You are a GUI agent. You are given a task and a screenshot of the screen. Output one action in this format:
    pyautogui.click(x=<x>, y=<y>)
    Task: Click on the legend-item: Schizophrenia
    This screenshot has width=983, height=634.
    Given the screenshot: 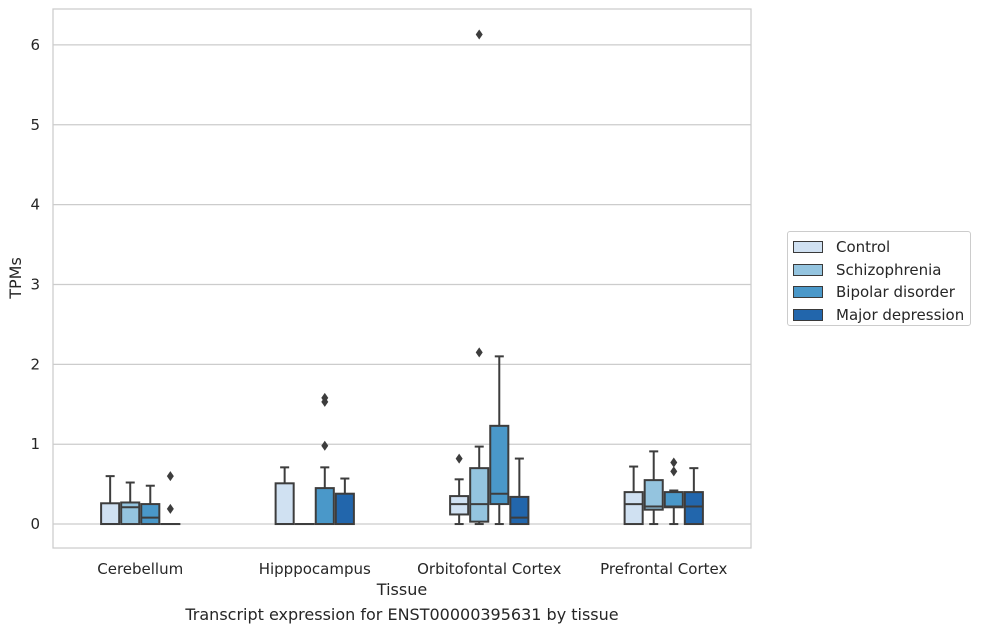 What is the action you would take?
    pyautogui.click(x=881, y=270)
    